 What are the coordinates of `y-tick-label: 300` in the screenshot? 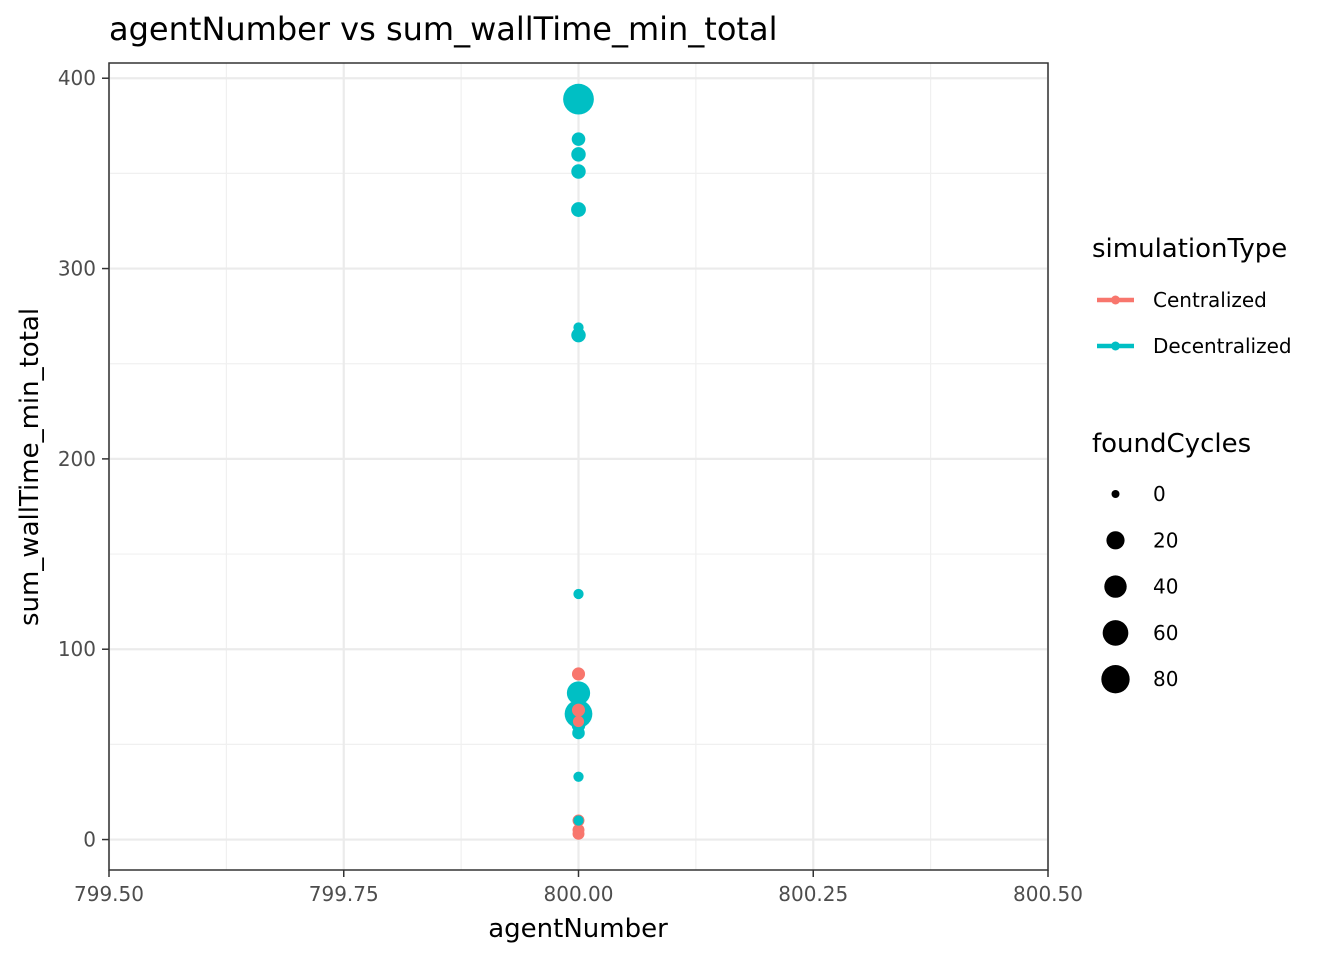 It's located at (77, 269).